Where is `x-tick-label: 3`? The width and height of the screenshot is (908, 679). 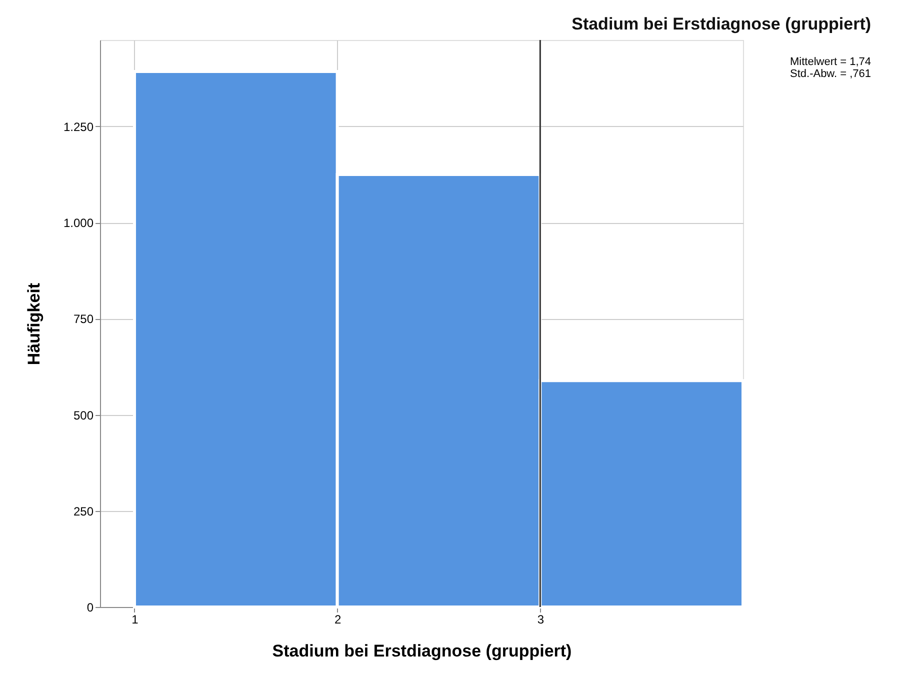 x-tick-label: 3 is located at coordinates (540, 619).